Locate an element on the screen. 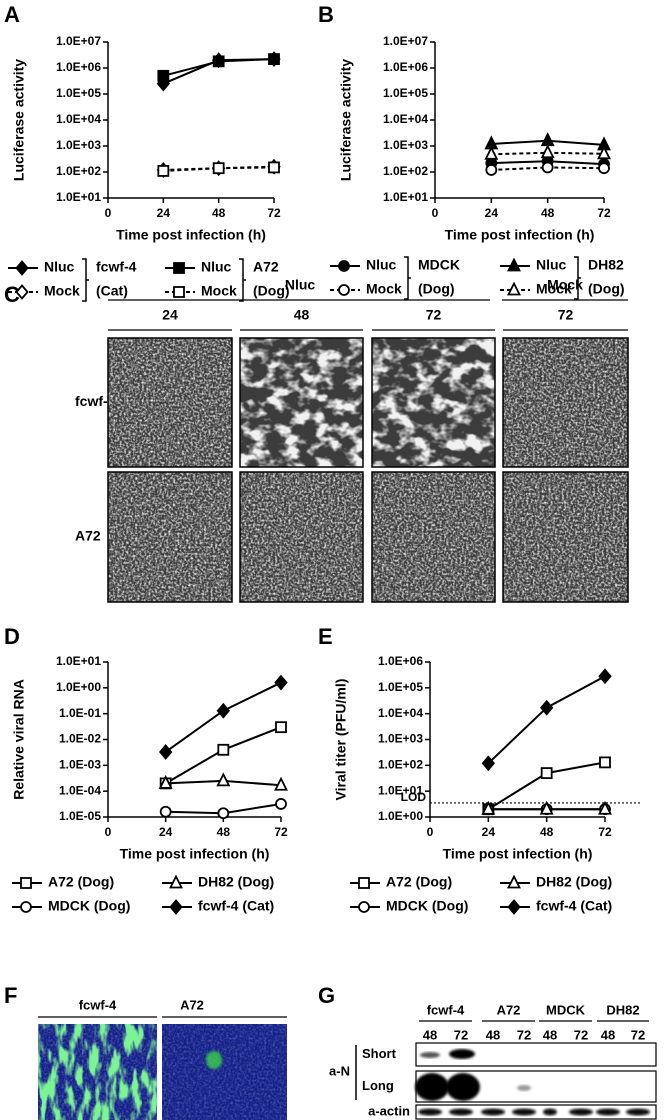 Image resolution: width=666 pixels, height=1120 pixels. series-line is located at coordinates (546, 720).